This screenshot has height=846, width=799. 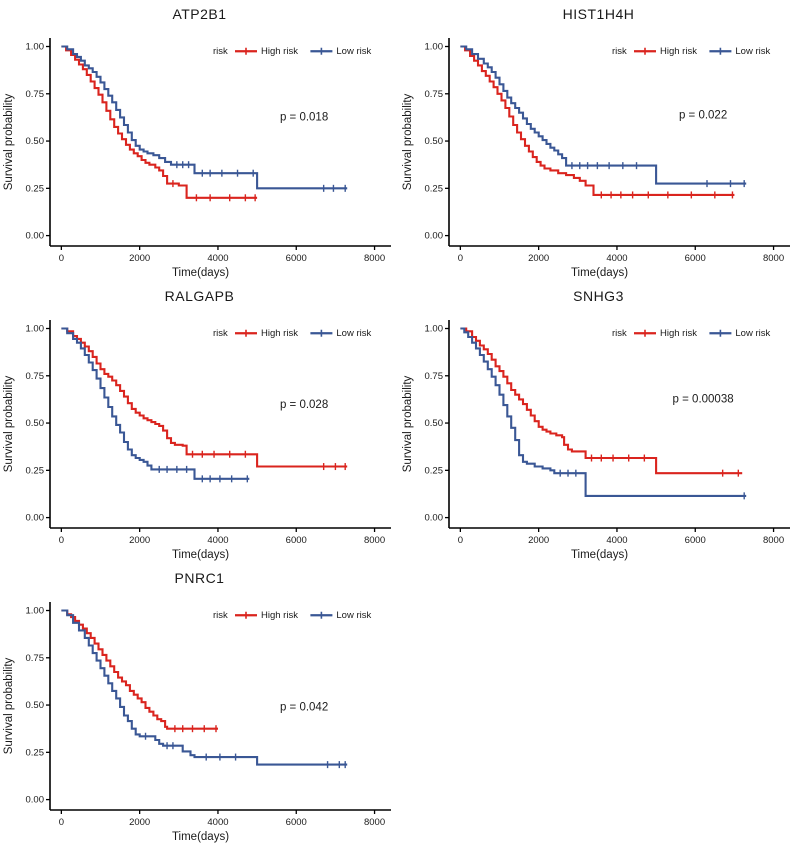 What do you see at coordinates (199, 14) in the screenshot?
I see `panel-title: ATP2B1` at bounding box center [199, 14].